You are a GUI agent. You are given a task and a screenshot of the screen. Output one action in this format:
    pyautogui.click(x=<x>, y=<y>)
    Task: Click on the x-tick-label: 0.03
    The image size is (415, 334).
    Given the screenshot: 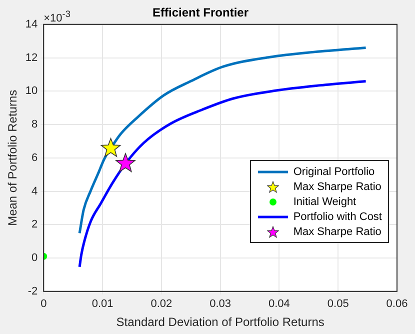 What is the action you would take?
    pyautogui.click(x=221, y=304)
    